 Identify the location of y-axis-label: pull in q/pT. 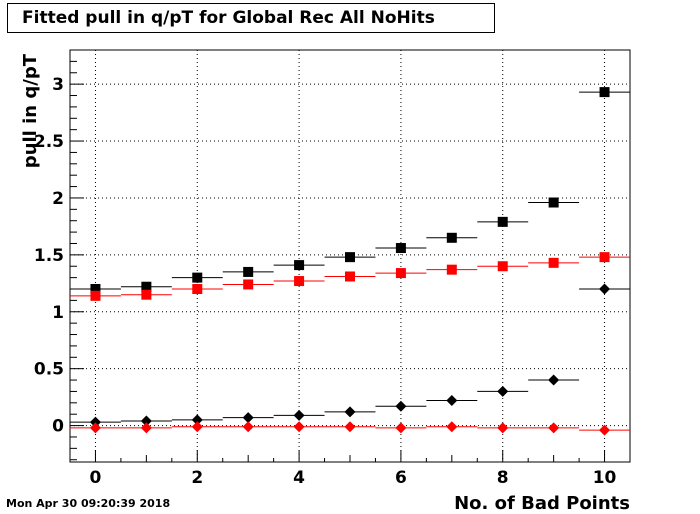
(30, 110).